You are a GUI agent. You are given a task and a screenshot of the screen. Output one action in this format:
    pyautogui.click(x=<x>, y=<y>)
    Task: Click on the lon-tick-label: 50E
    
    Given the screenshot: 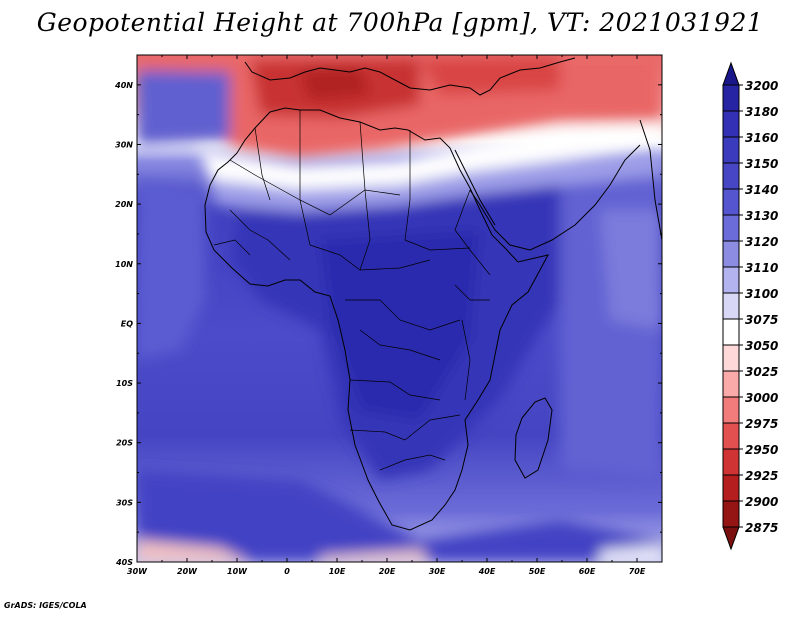 What is the action you would take?
    pyautogui.click(x=537, y=571)
    